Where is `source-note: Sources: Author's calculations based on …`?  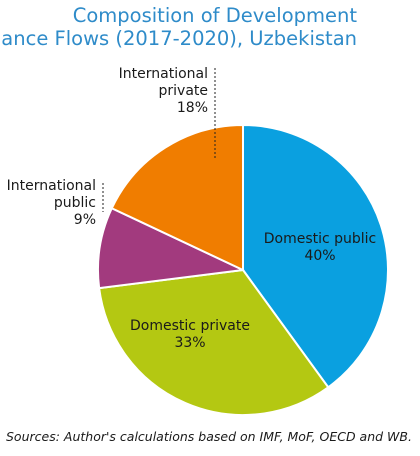
source-note: Sources: Author's calculations based on … is located at coordinates (209, 436).